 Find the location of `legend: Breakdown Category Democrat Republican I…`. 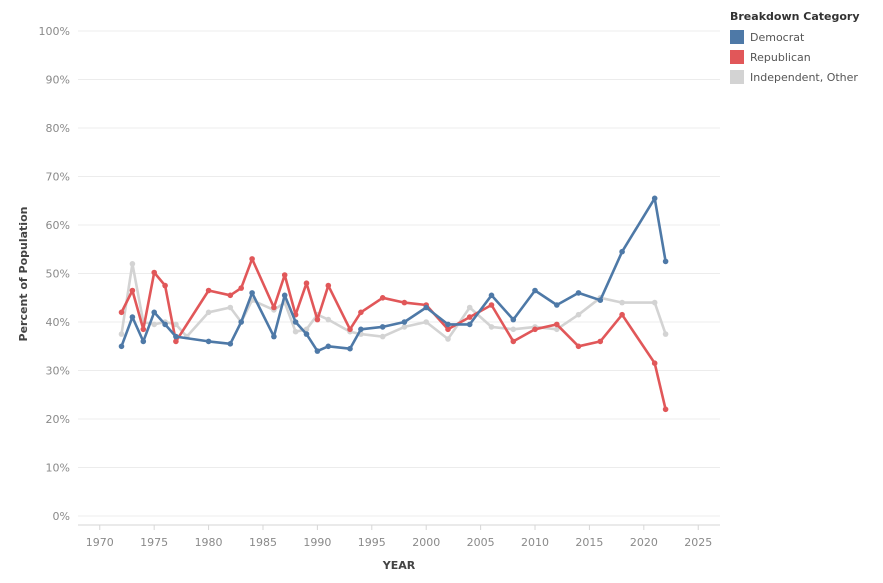

legend: Breakdown Category Democrat Republican I… is located at coordinates (795, 48).